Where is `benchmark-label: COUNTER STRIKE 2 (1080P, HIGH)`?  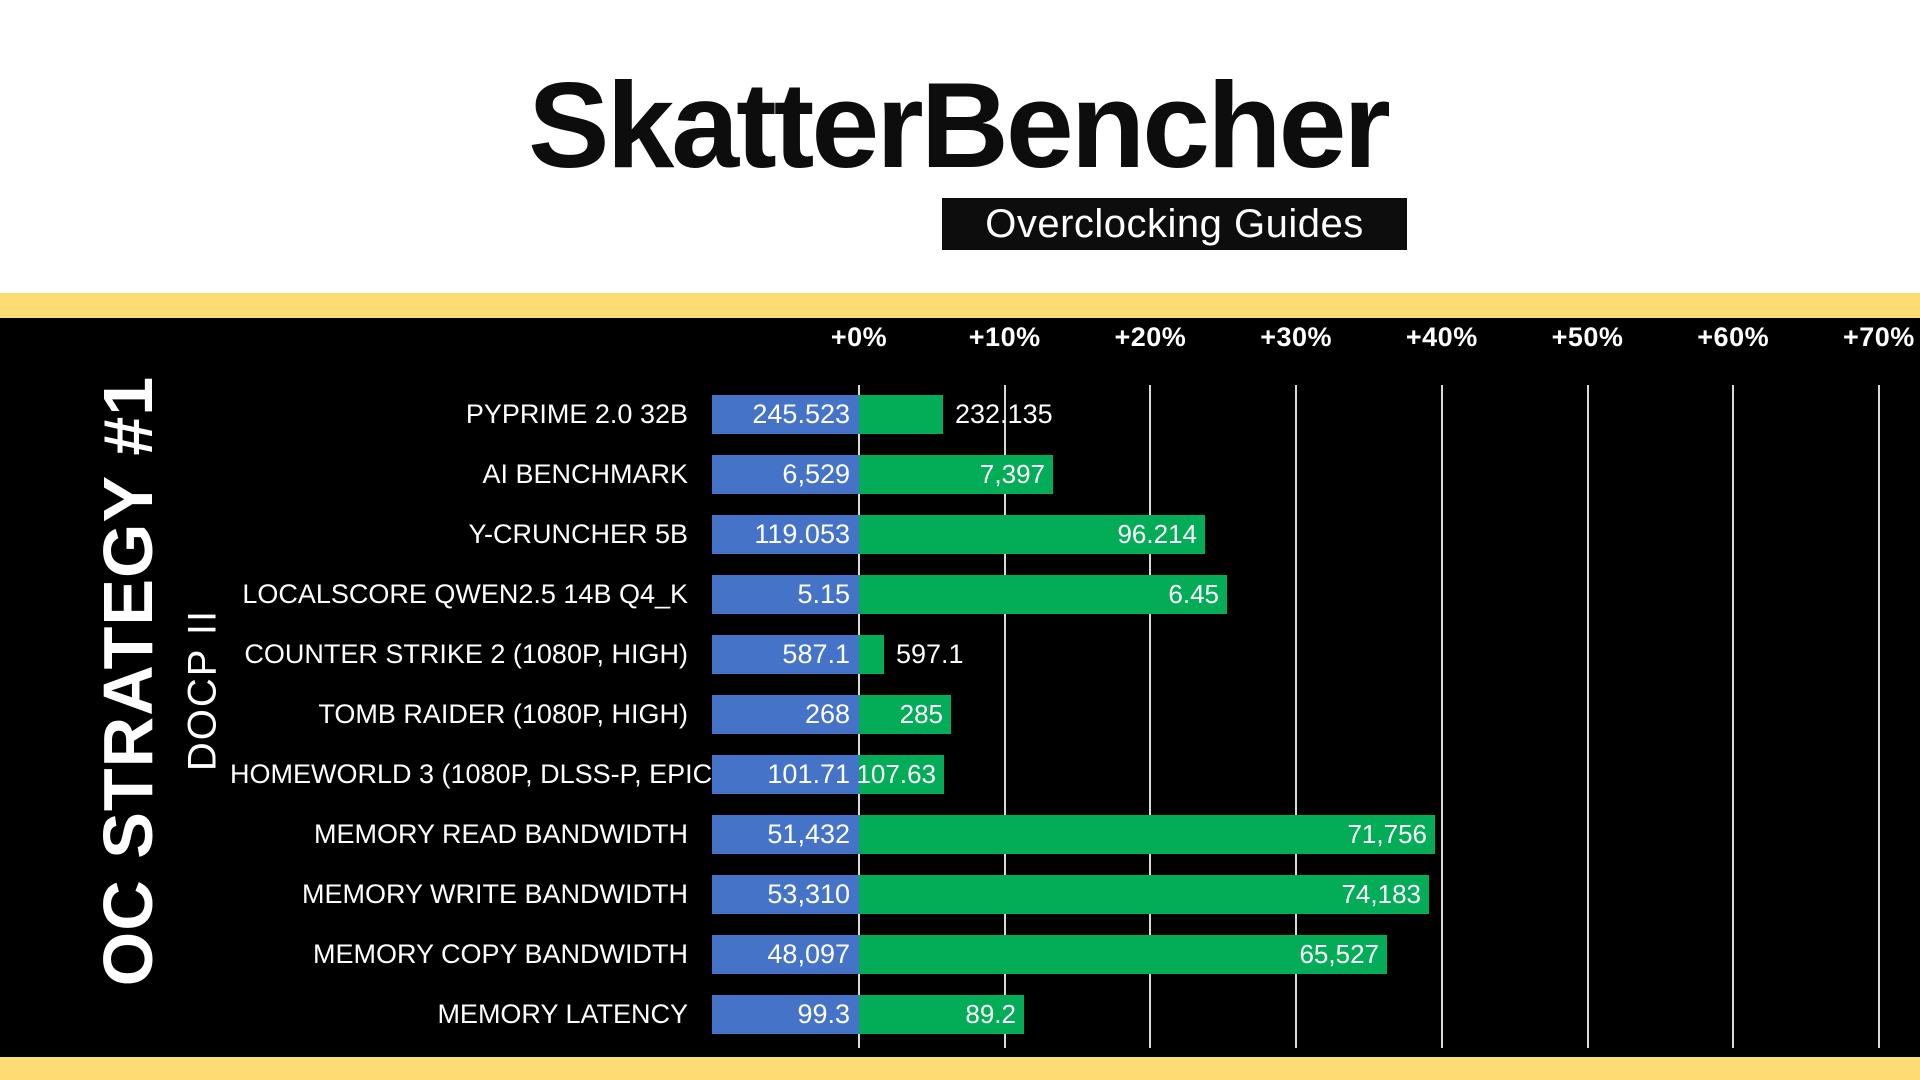 benchmark-label: COUNTER STRIKE 2 (1080P, HIGH) is located at coordinates (466, 654).